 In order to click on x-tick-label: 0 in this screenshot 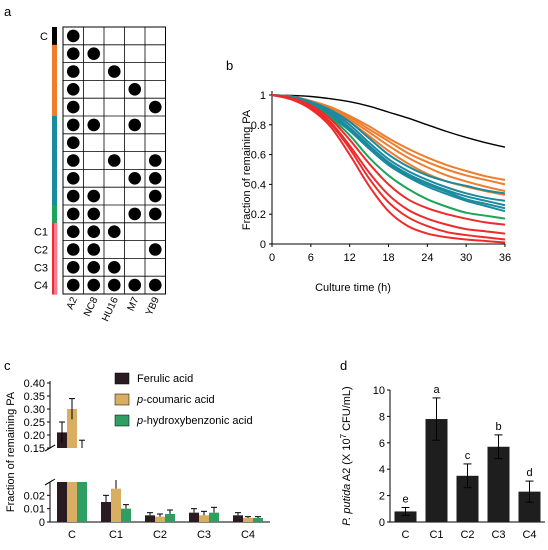, I will do `click(272, 258)`.